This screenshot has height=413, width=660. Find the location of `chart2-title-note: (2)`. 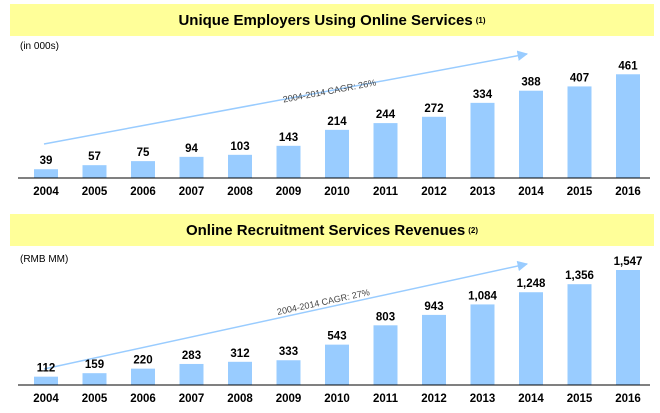

chart2-title-note: (2) is located at coordinates (473, 230).